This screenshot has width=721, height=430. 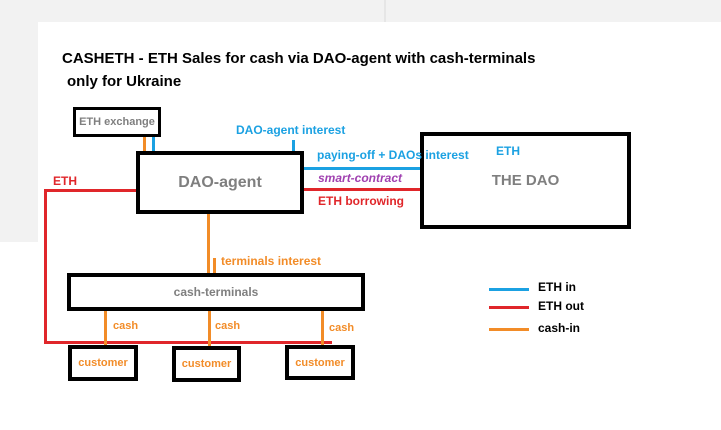 I want to click on cash-terminals-label: cash-terminals, so click(x=216, y=292).